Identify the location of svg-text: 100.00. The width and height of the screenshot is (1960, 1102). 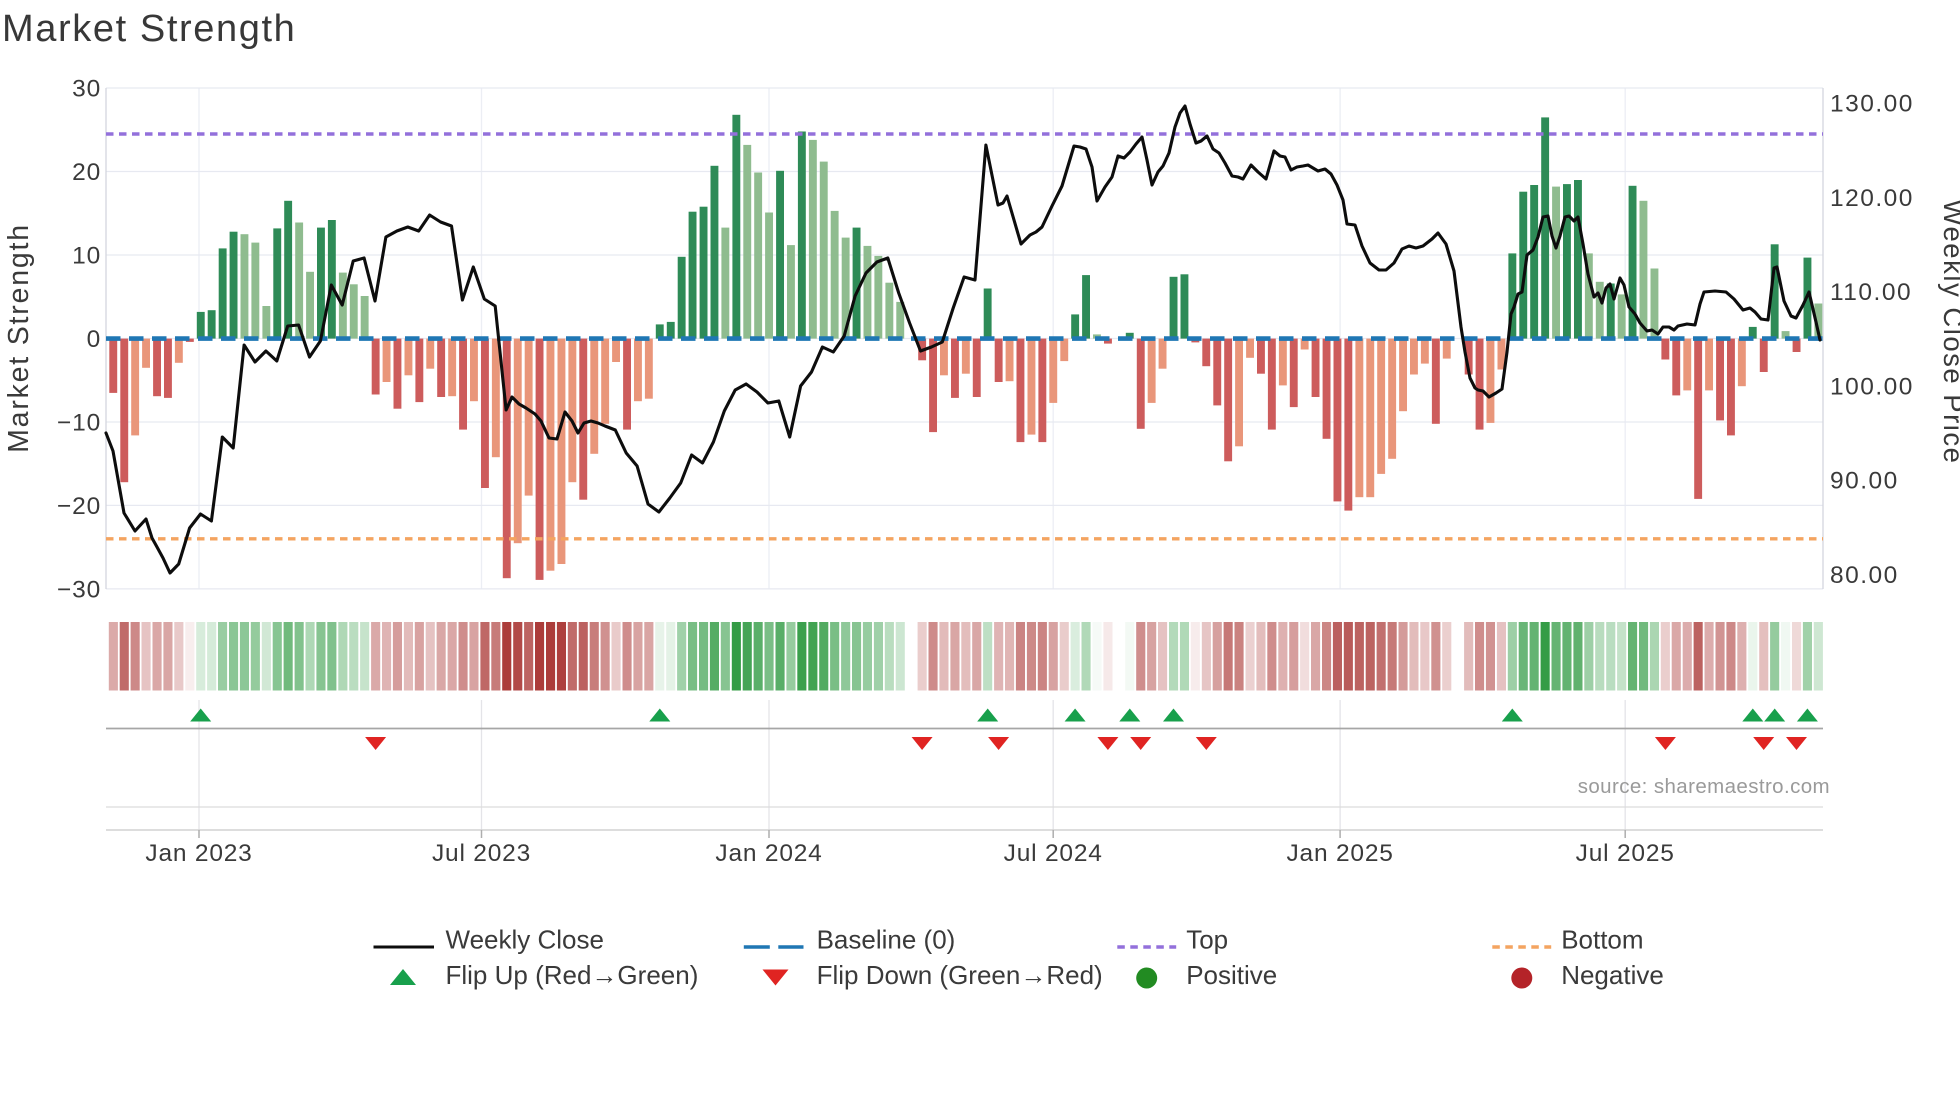
(1872, 386).